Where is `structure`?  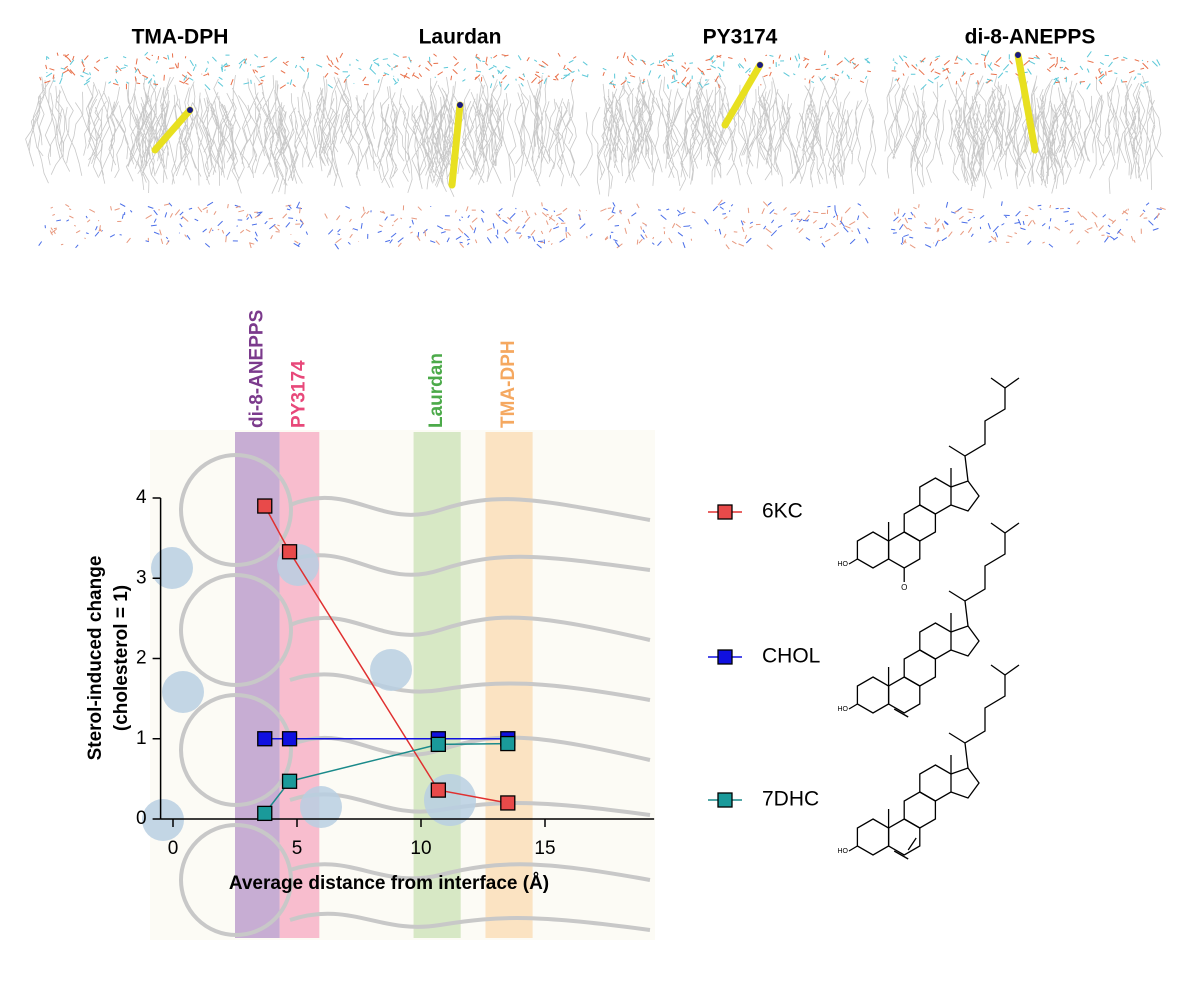
structure is located at coordinates (934, 480).